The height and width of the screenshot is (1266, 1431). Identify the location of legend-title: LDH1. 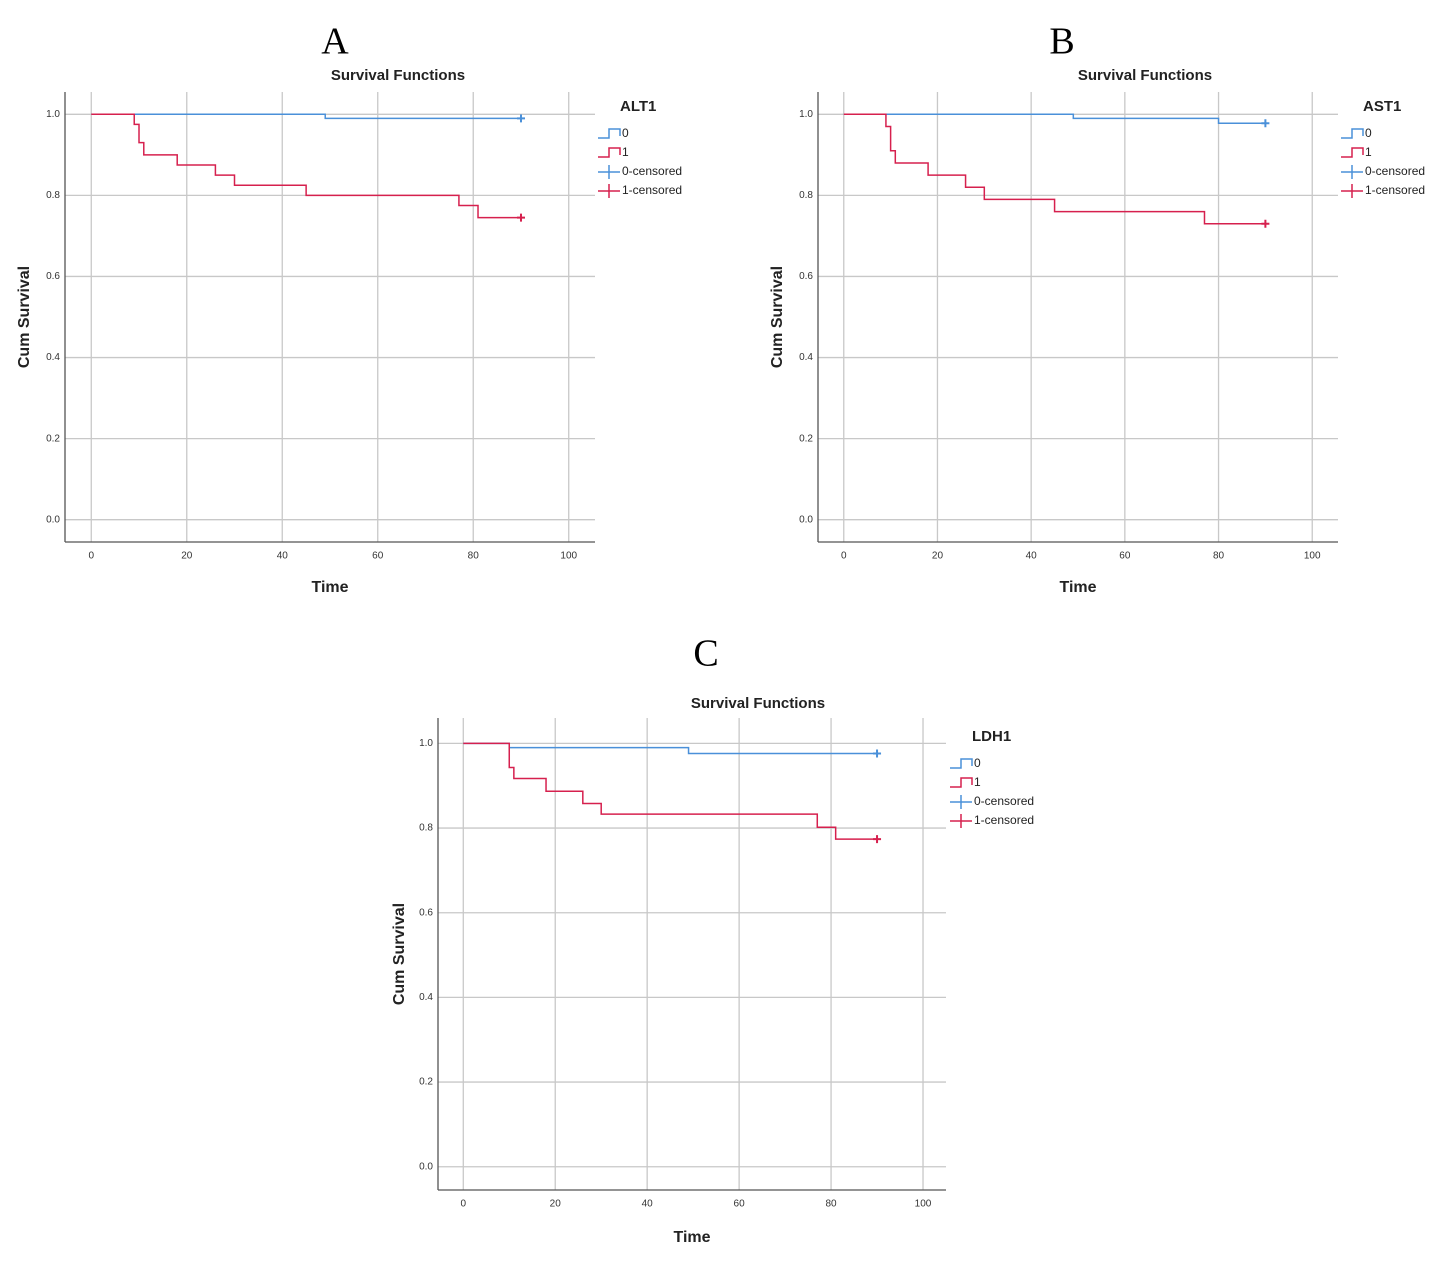
(991, 736).